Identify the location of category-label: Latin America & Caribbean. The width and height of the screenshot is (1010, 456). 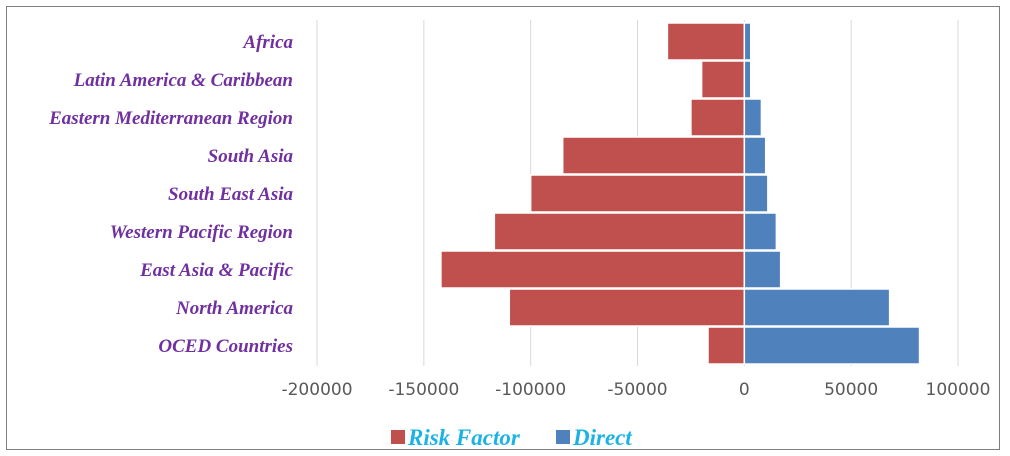
(183, 80).